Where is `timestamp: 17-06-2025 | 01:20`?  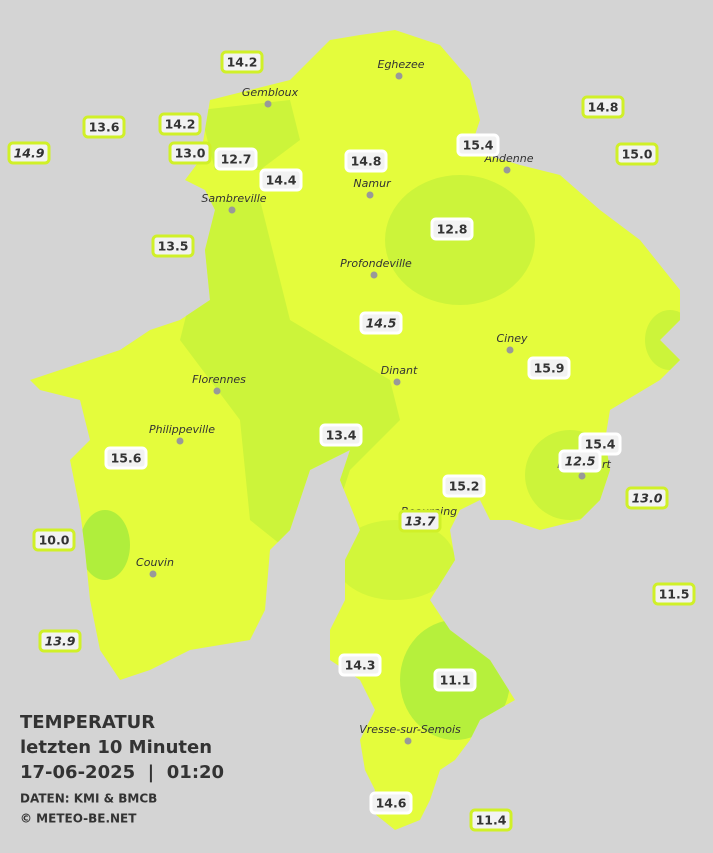
timestamp: 17-06-2025 | 01:20 is located at coordinates (122, 772).